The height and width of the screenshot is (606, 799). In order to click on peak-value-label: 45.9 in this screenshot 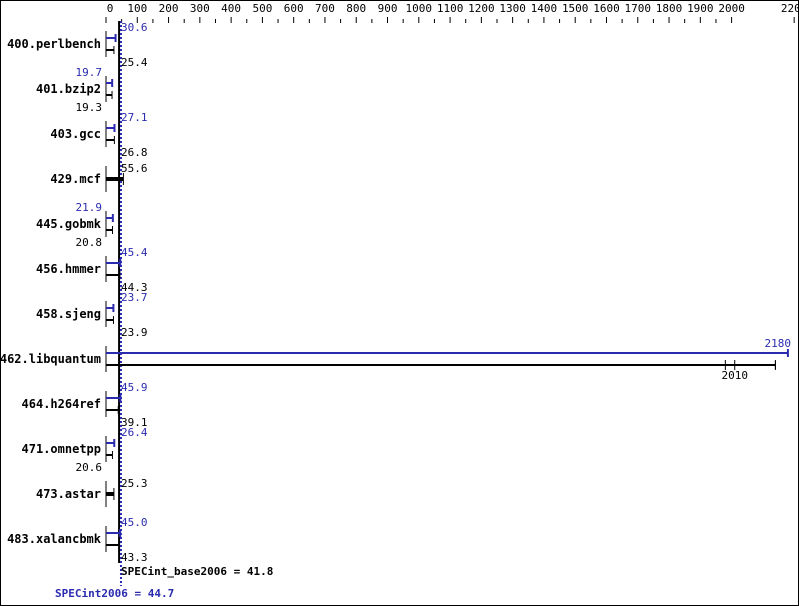, I will do `click(134, 387)`.